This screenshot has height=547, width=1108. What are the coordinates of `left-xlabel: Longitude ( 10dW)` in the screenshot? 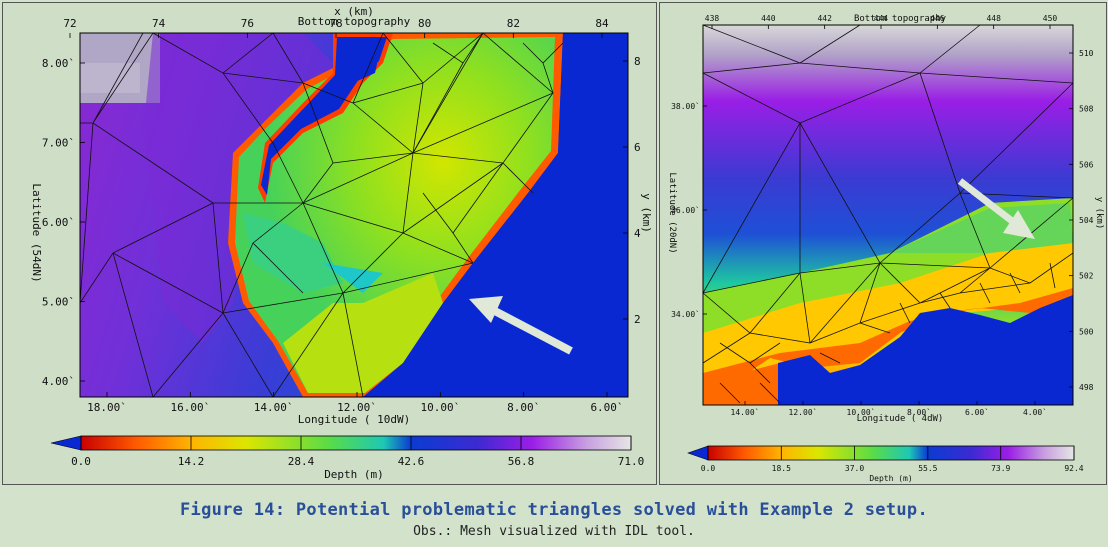 It's located at (354, 419).